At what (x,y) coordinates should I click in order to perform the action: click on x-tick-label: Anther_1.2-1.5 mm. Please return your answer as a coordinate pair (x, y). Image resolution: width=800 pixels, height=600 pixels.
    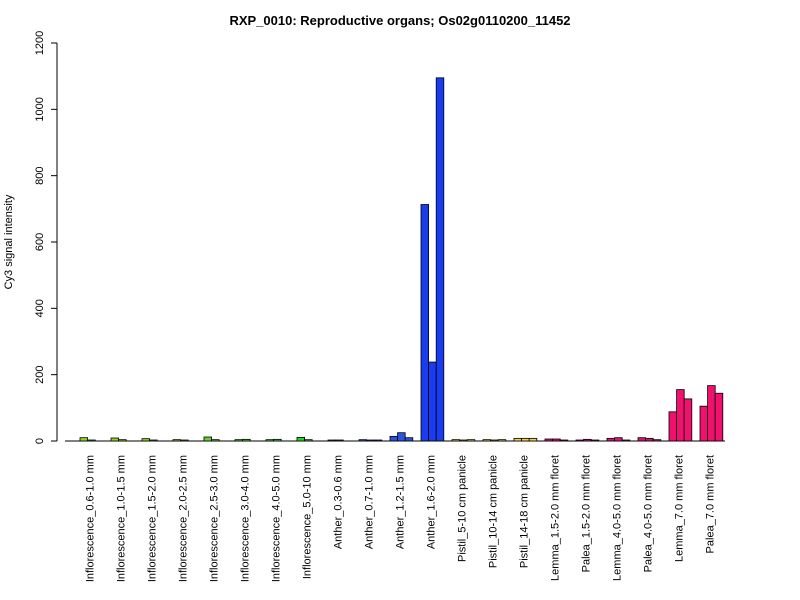
    Looking at the image, I should click on (400, 502).